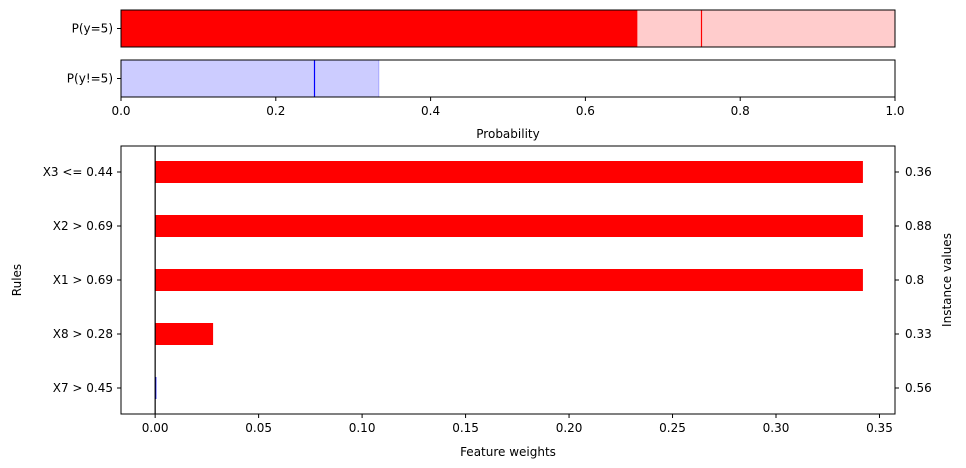  I want to click on rule-label: X1 > 0.69, so click(83, 280).